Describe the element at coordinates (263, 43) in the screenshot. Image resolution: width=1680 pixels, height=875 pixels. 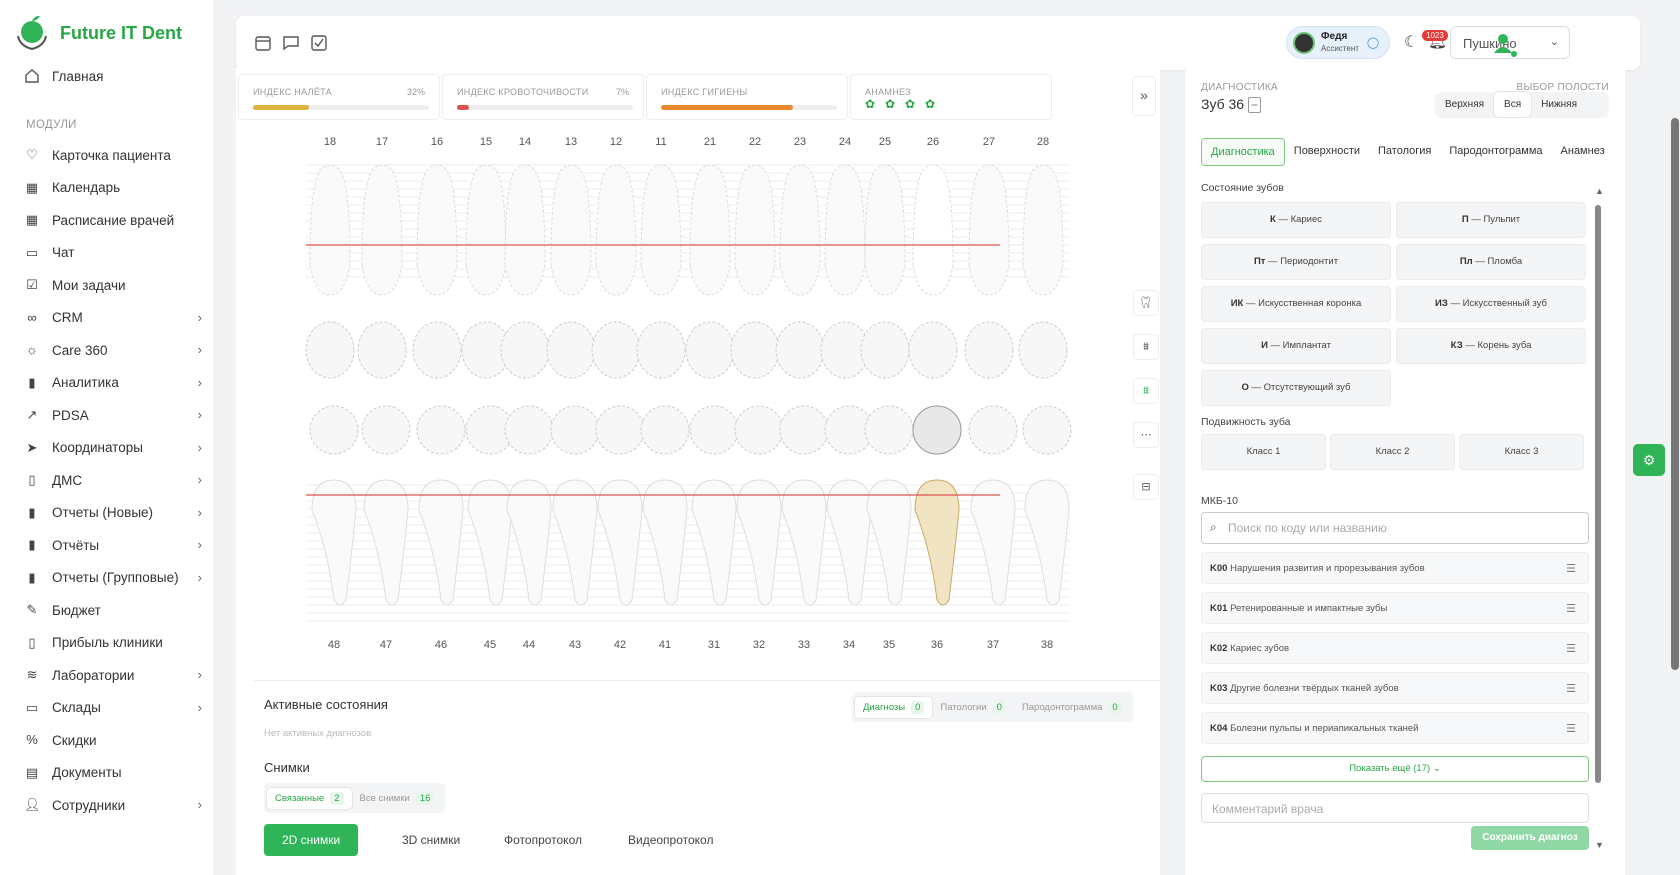
I see `calendar-icon` at that location.